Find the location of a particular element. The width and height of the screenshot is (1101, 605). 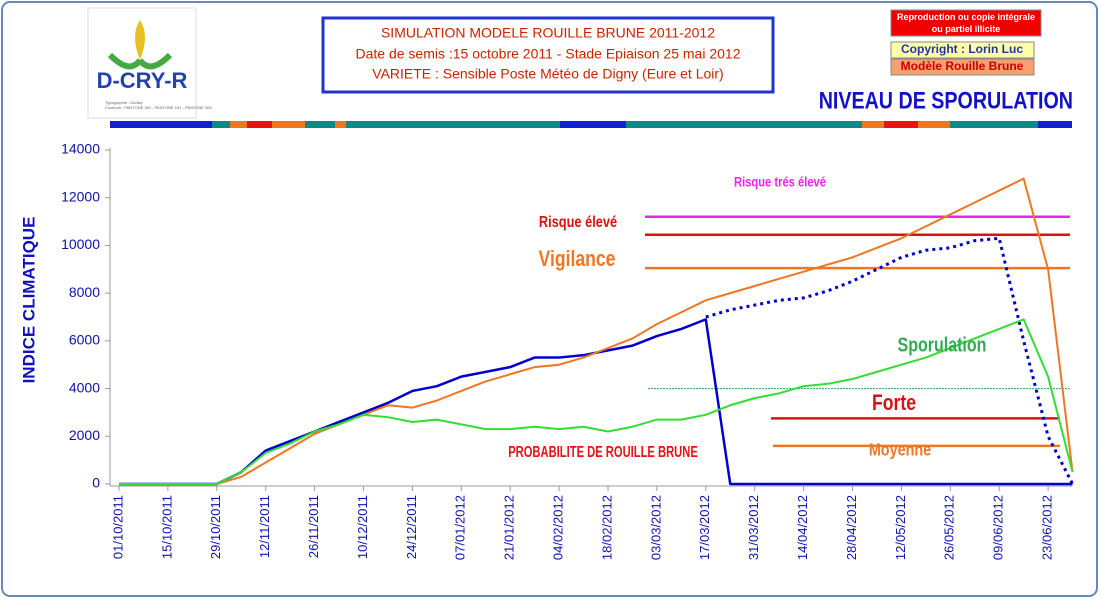

threshold-label: Forte is located at coordinates (894, 403).